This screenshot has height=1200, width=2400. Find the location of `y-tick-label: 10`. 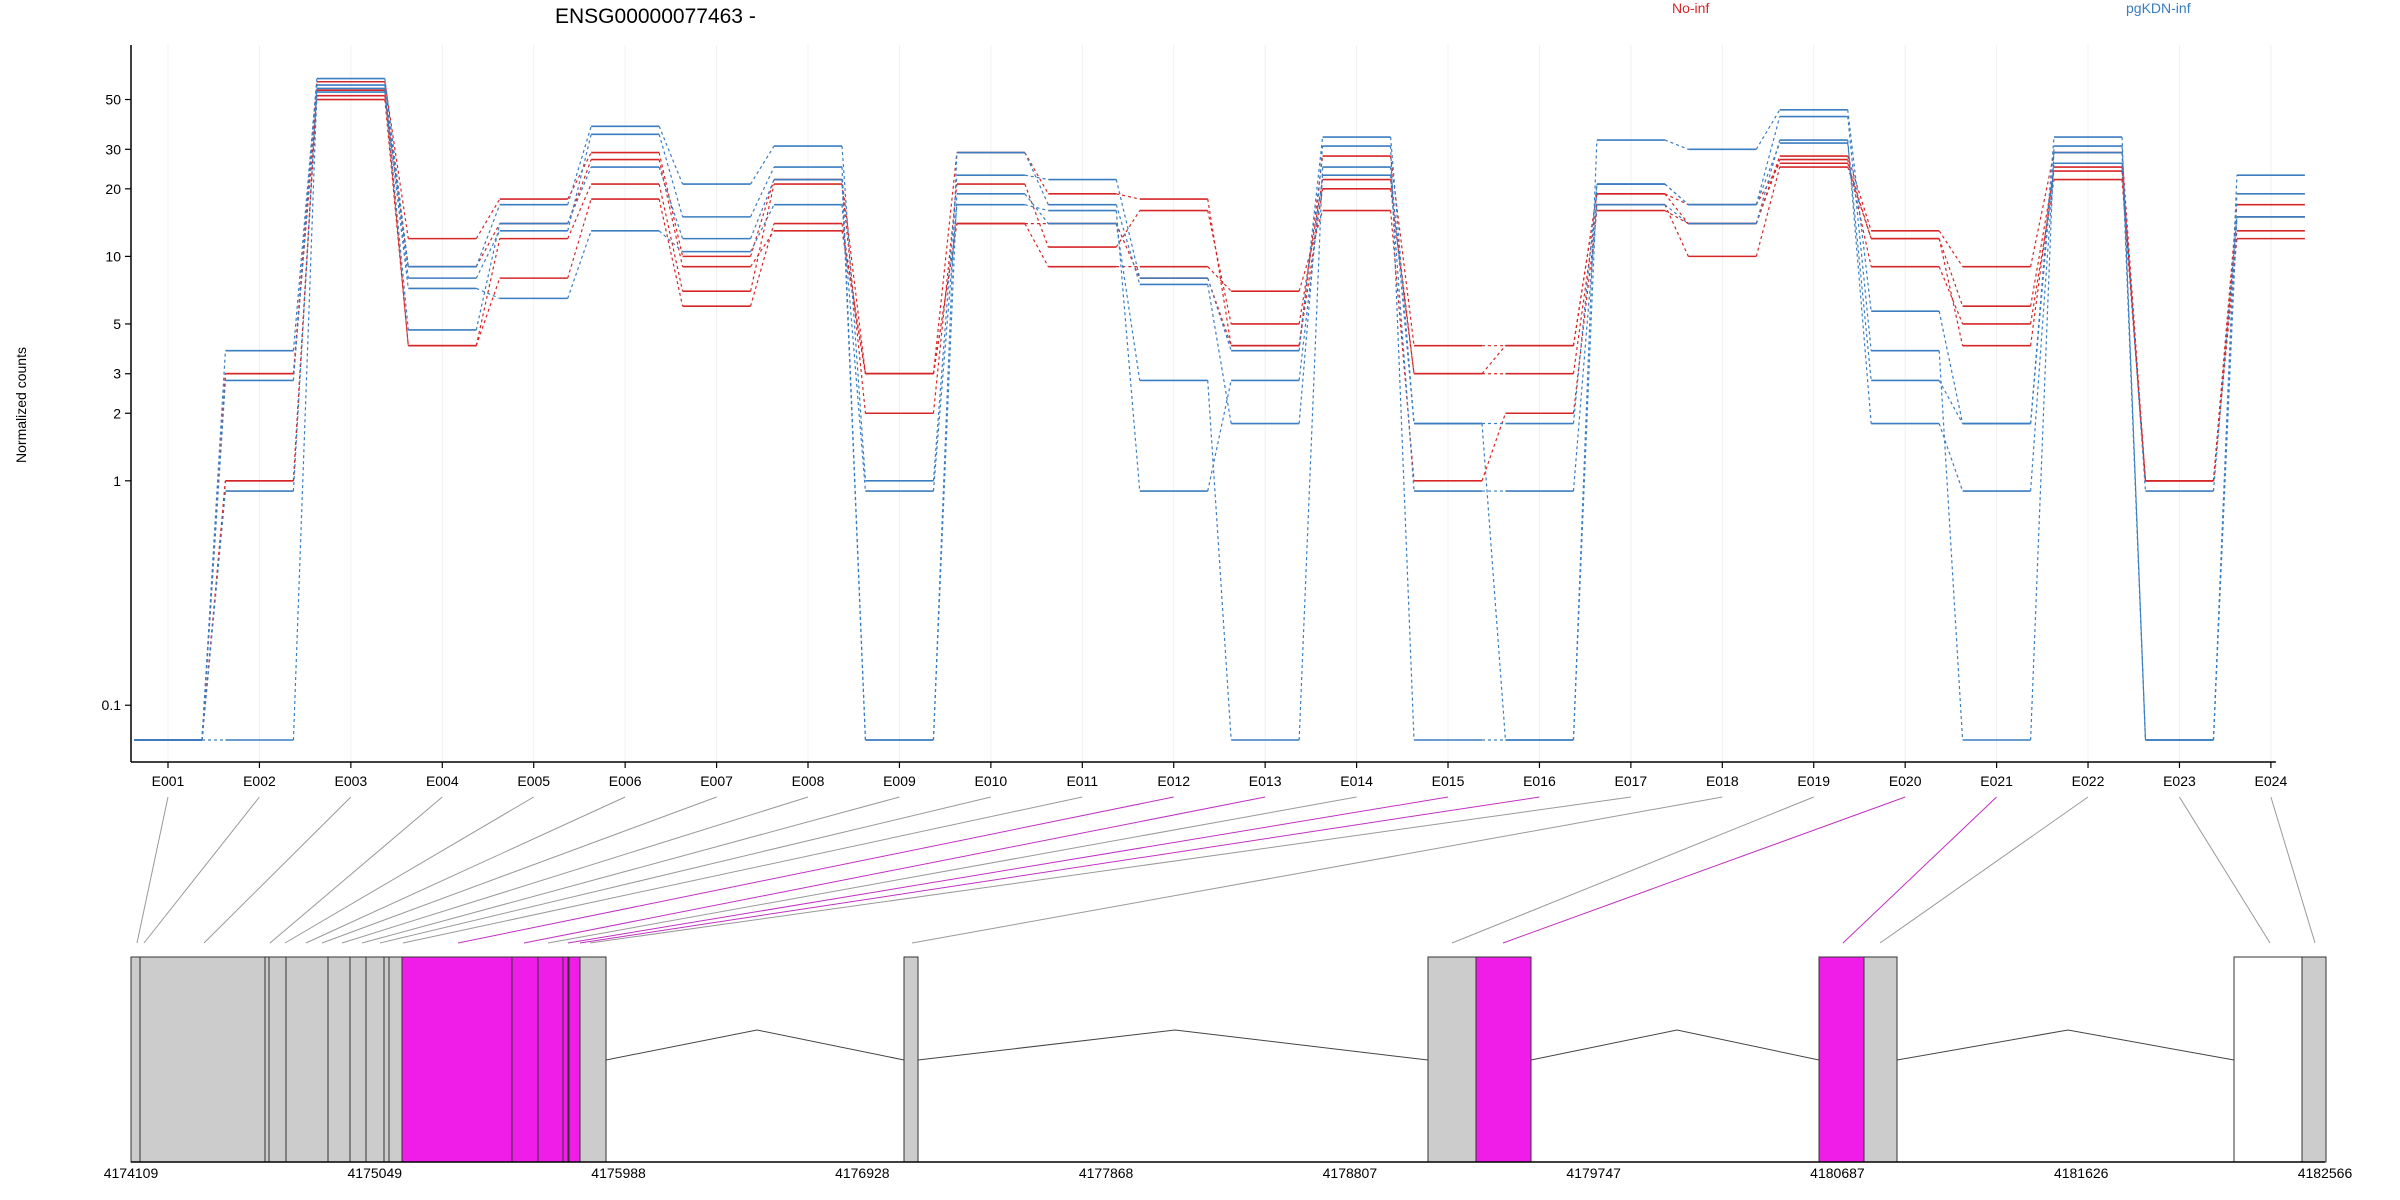

y-tick-label: 10 is located at coordinates (113, 256).